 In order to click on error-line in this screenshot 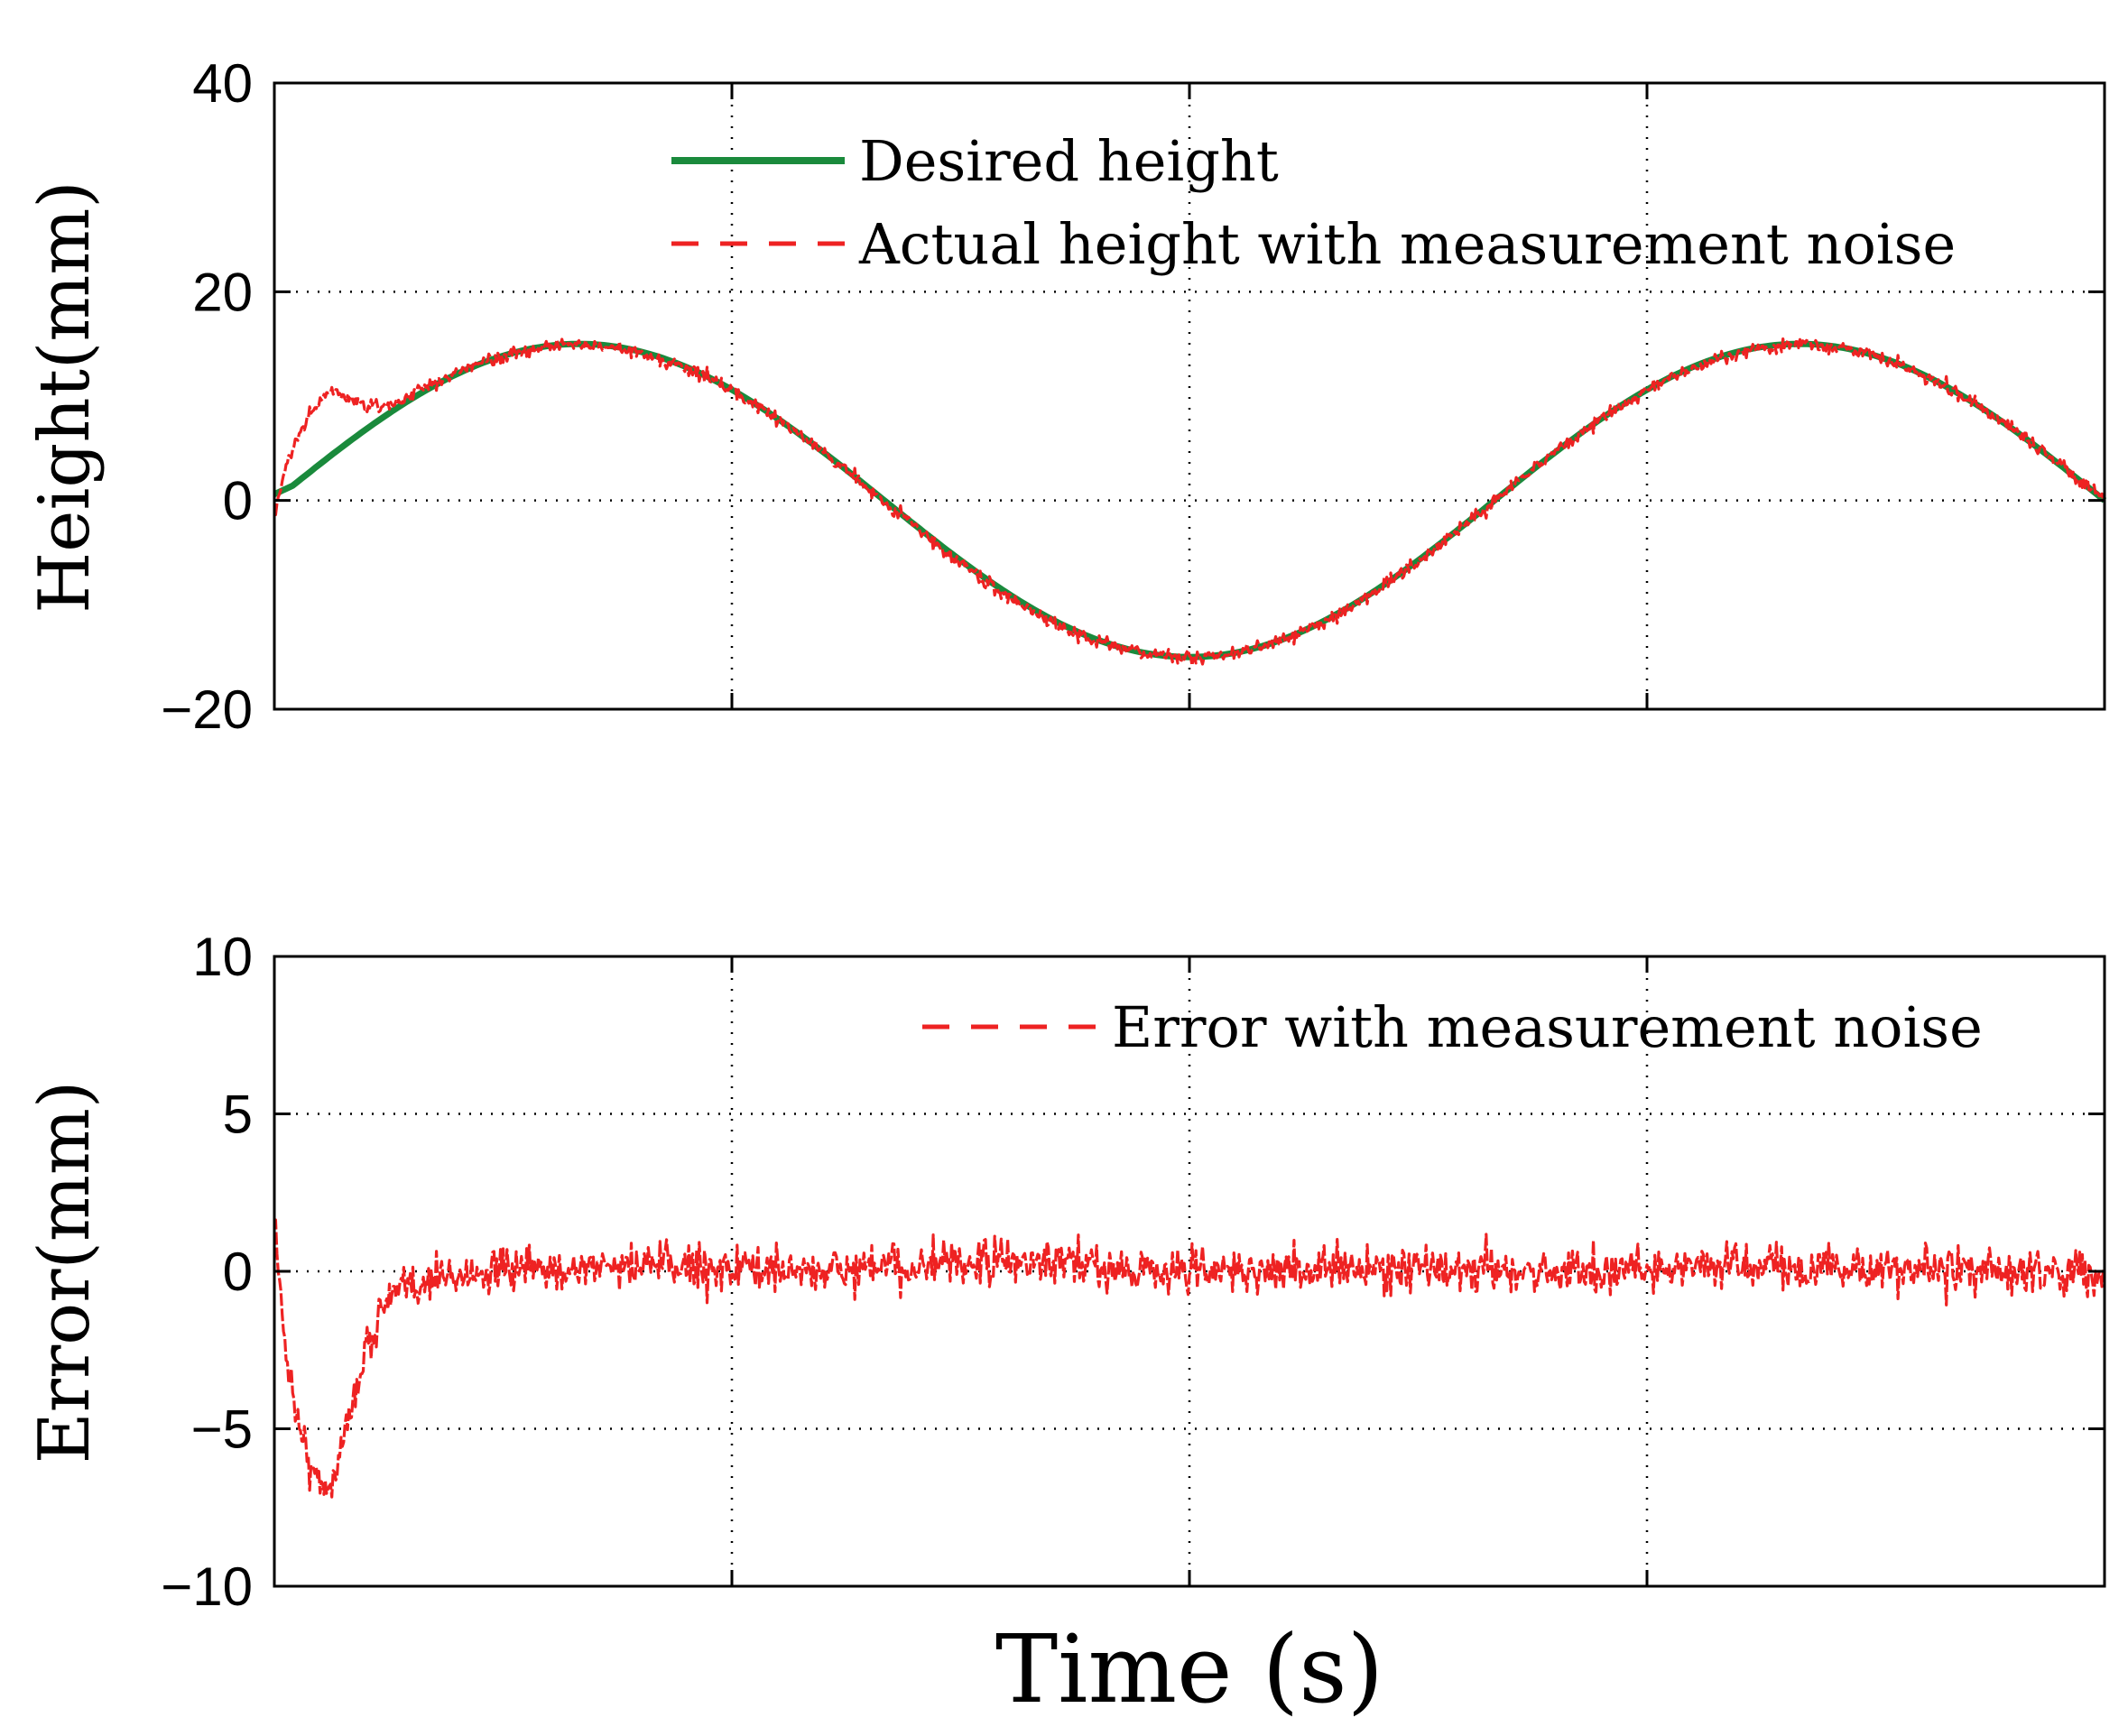, I will do `click(1189, 1358)`.